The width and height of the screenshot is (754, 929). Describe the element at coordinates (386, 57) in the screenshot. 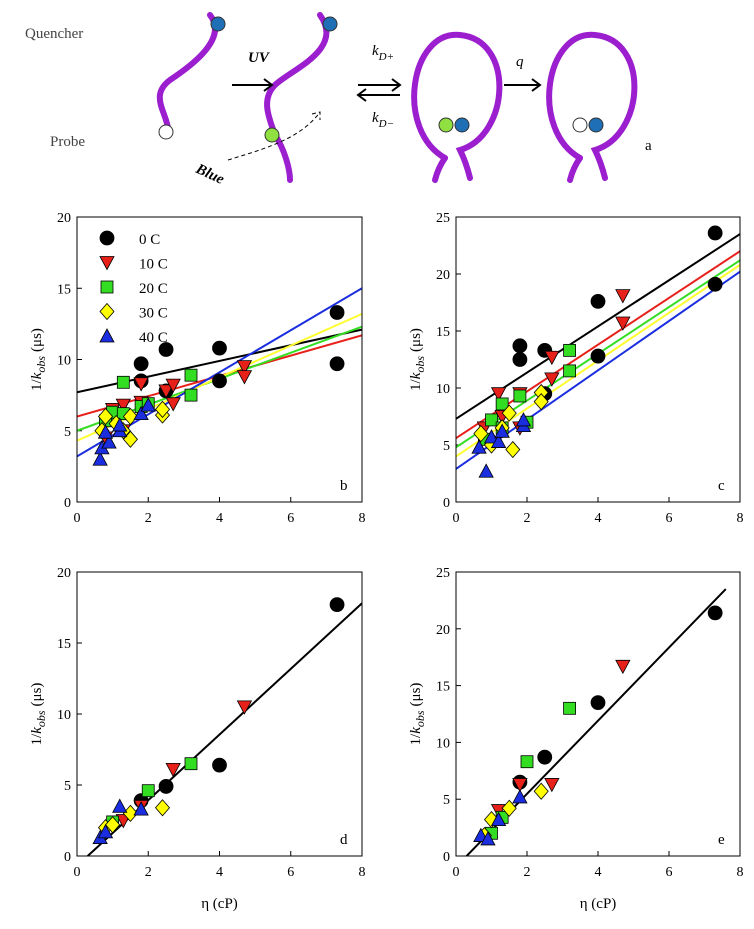

I see `k-sub: D+` at that location.